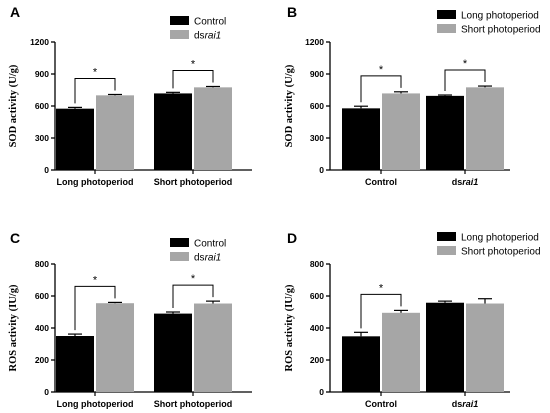 Image resolution: width=550 pixels, height=413 pixels. What do you see at coordinates (292, 12) in the screenshot?
I see `panel-letter: B` at bounding box center [292, 12].